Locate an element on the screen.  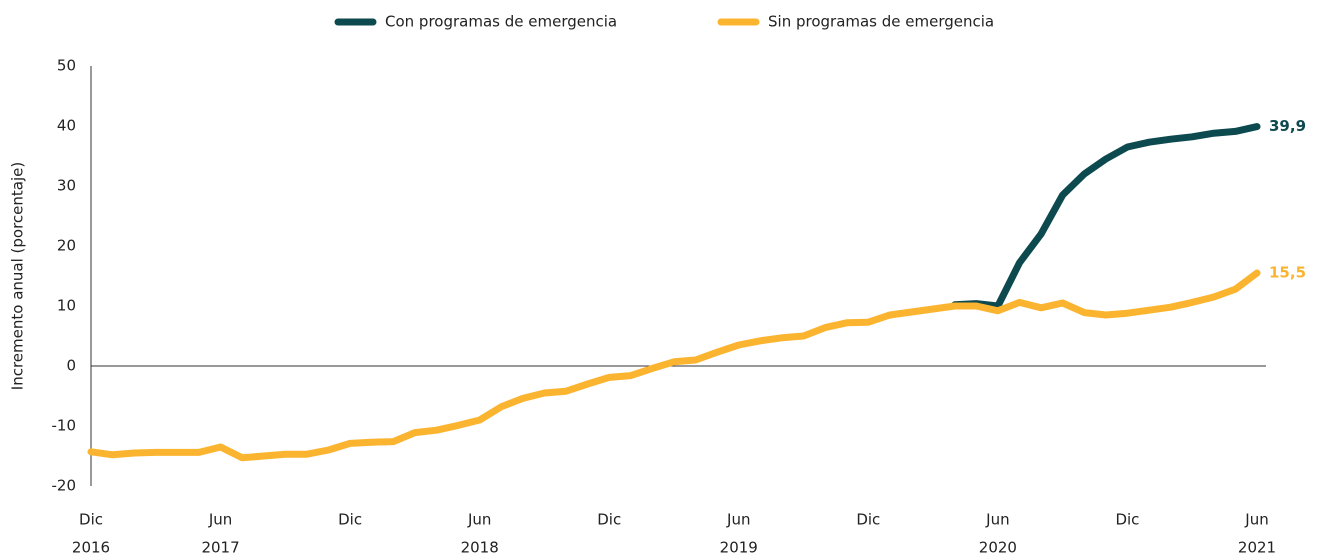
y-axis-label: Incremento anual (porcentaje) is located at coordinates (18, 276).